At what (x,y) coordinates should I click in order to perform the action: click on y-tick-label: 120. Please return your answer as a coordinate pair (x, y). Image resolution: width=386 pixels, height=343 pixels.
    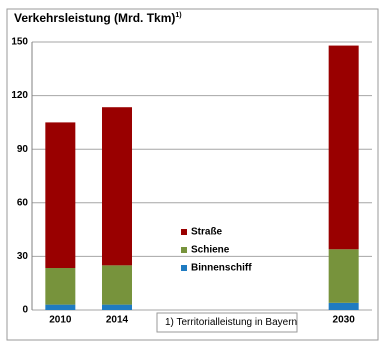
    Looking at the image, I should click on (19, 95).